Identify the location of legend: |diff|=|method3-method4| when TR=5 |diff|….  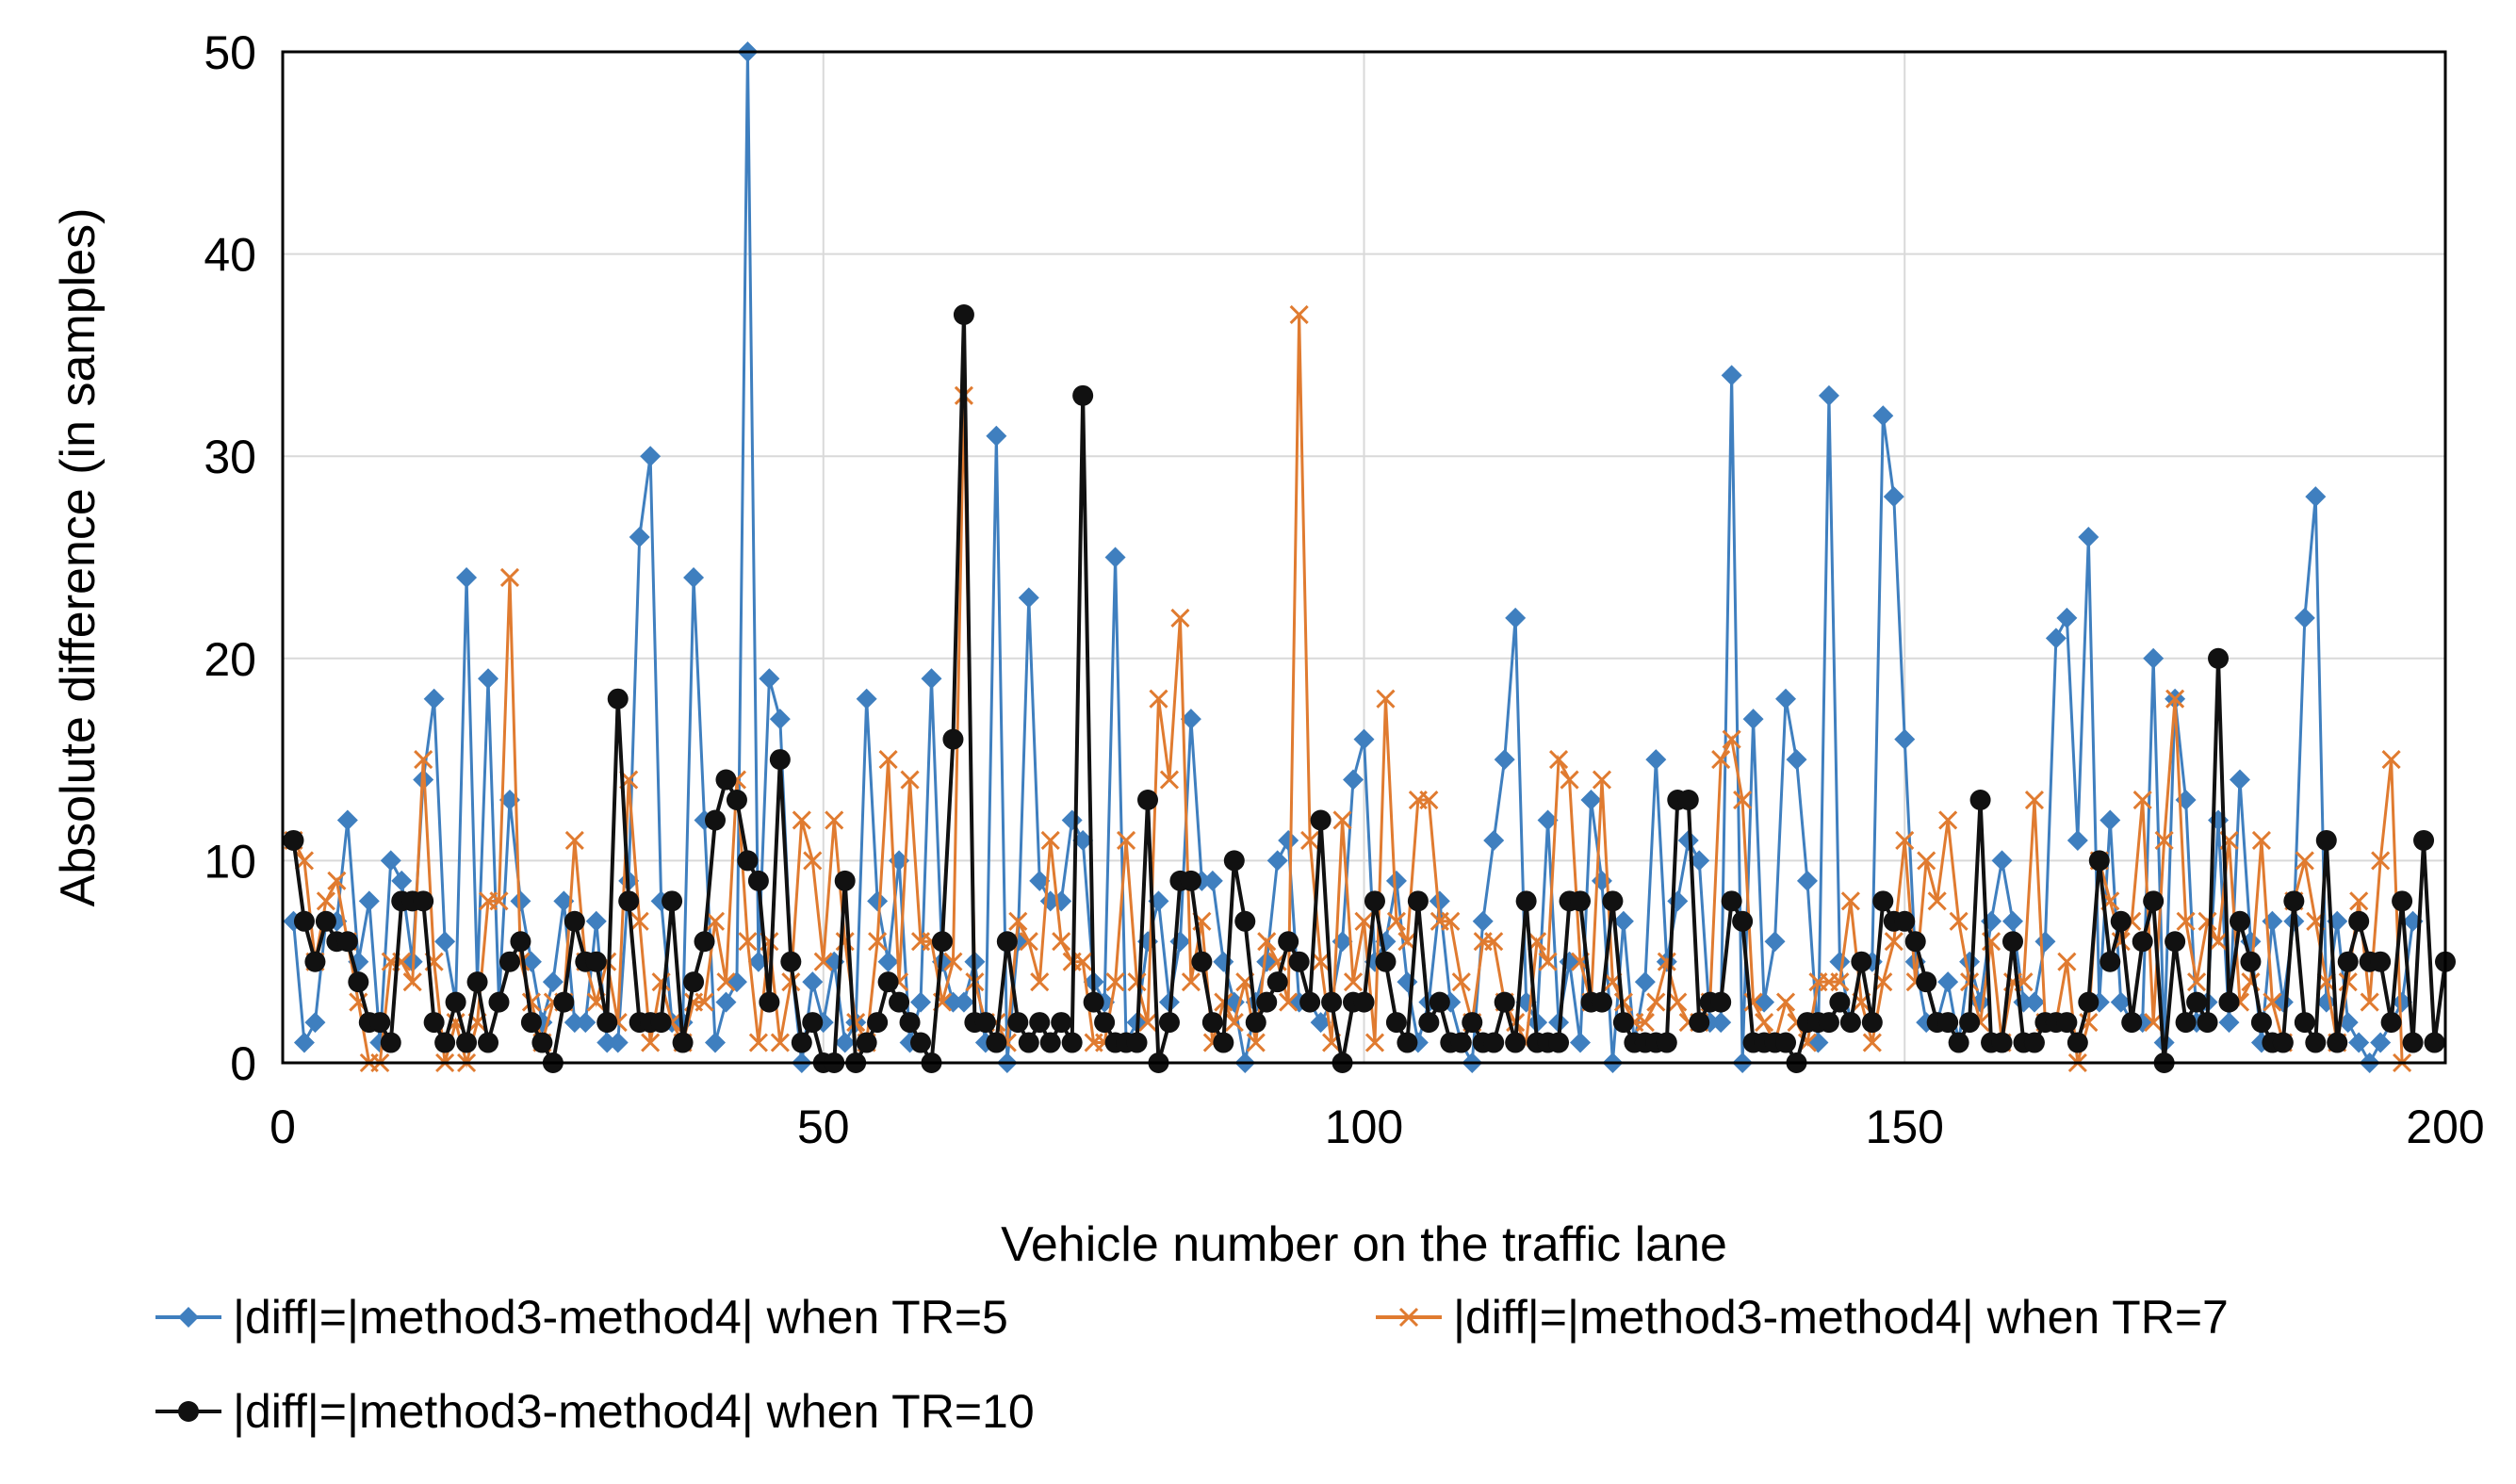
(1192, 1364).